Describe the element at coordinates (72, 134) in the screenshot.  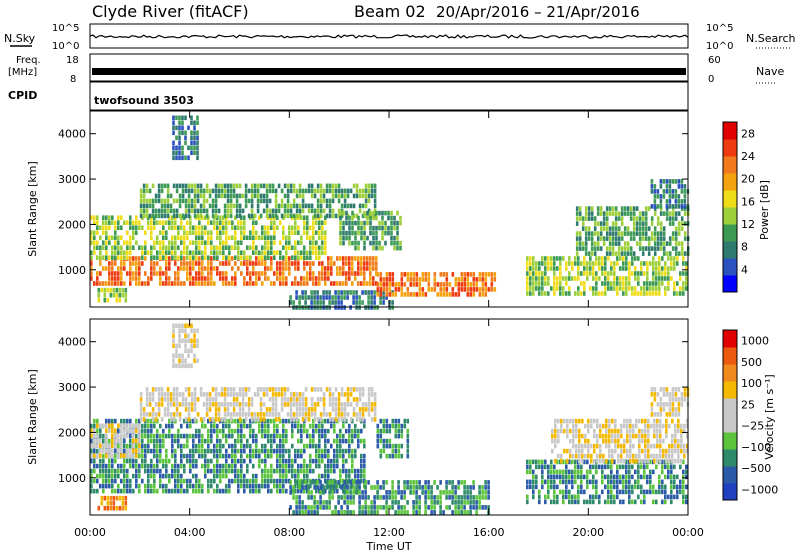
I see `y-tick-label: 4000` at that location.